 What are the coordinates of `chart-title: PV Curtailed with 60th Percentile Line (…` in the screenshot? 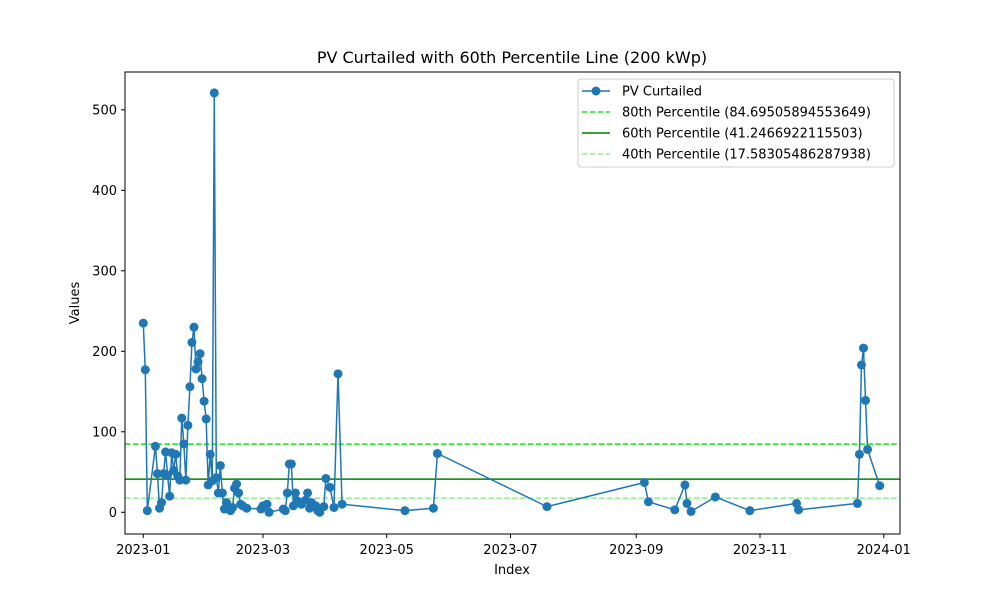 It's located at (512, 57).